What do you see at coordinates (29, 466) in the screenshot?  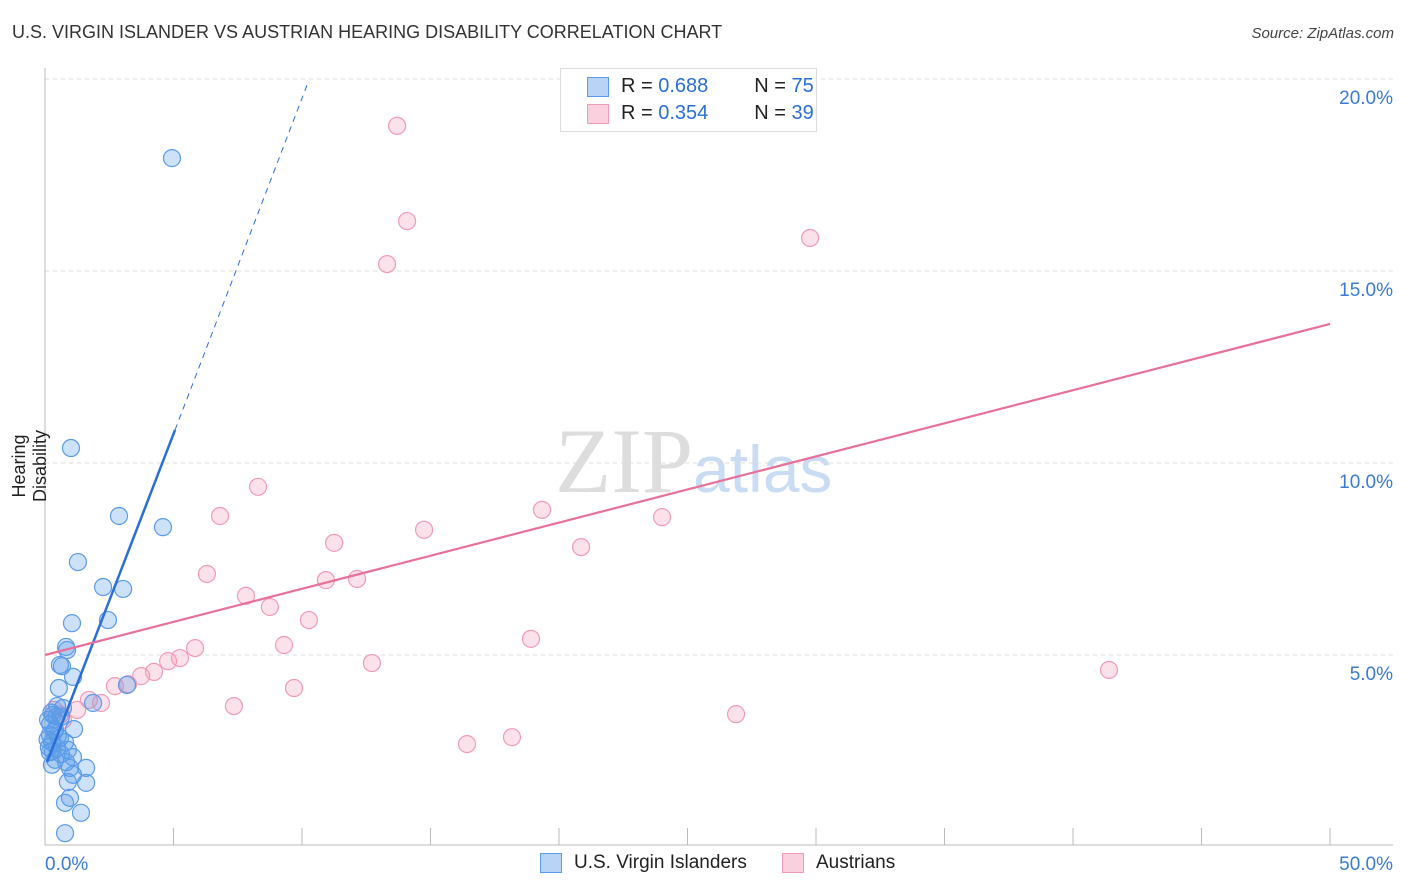 I see `y-axis-label: Hearing Disability` at bounding box center [29, 466].